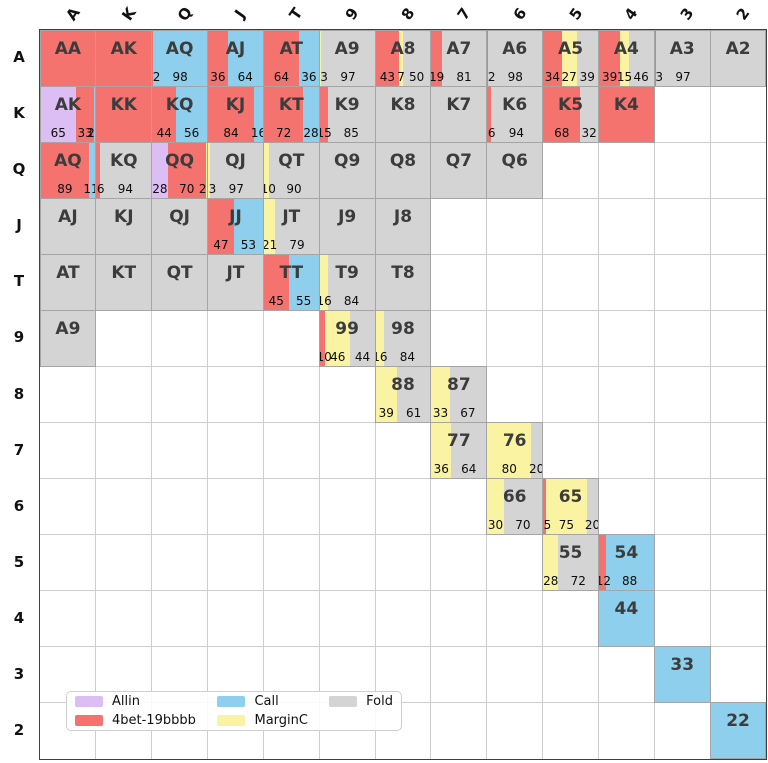 This screenshot has width=768, height=763. I want to click on range-cell-K5-rKc5: K5 68 32, so click(570, 114).